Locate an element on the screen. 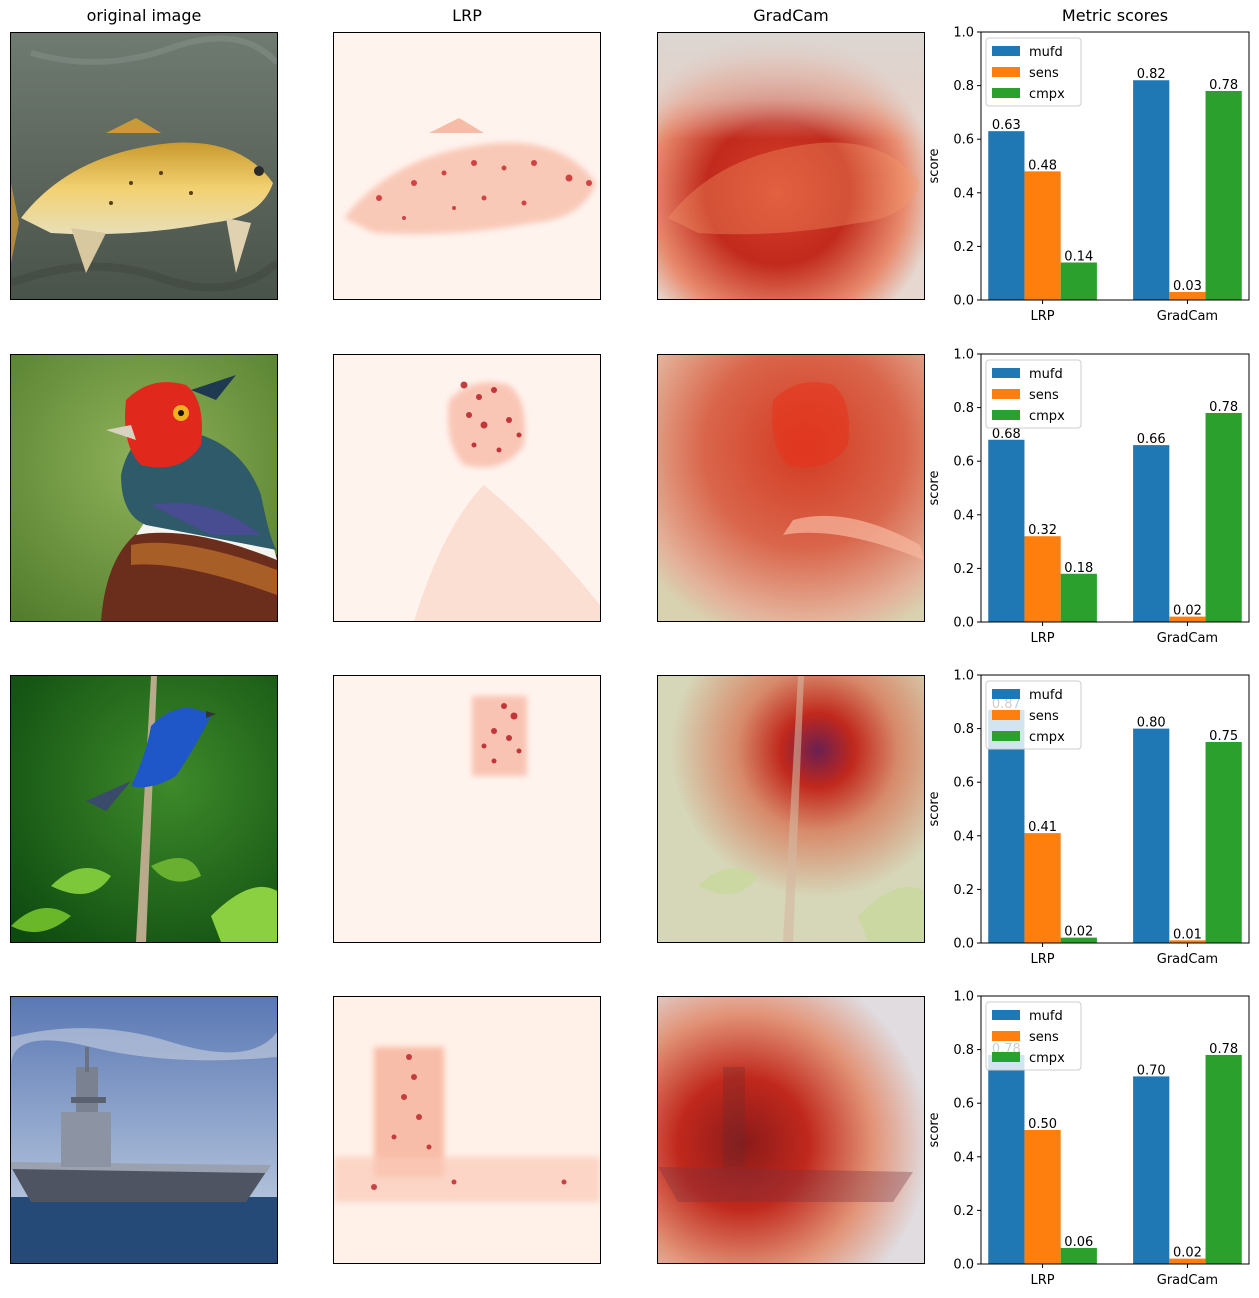 Image resolution: width=1259 pixels, height=1298 pixels. original-image-fish is located at coordinates (144, 166).